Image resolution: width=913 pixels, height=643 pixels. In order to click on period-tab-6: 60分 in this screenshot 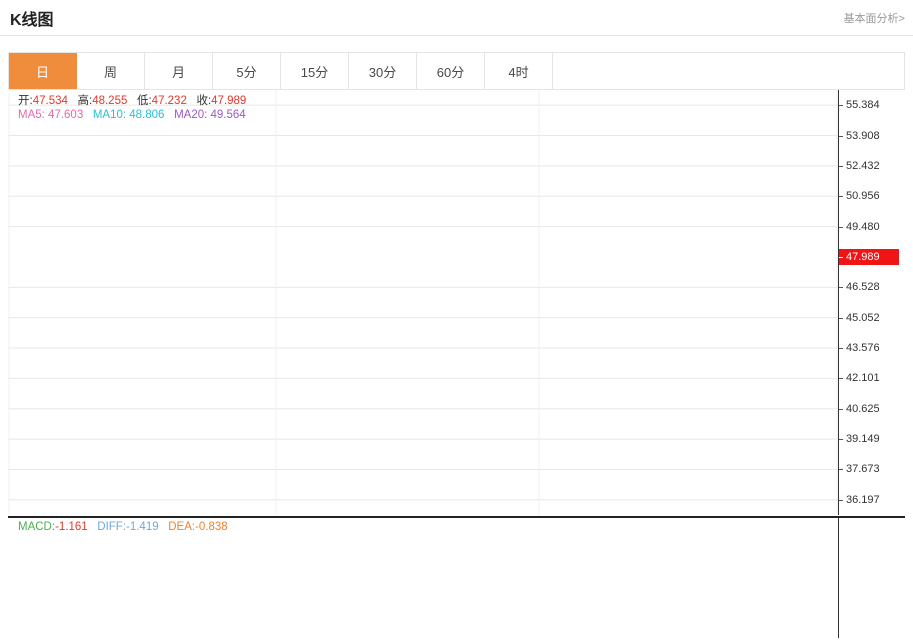, I will do `click(451, 71)`.